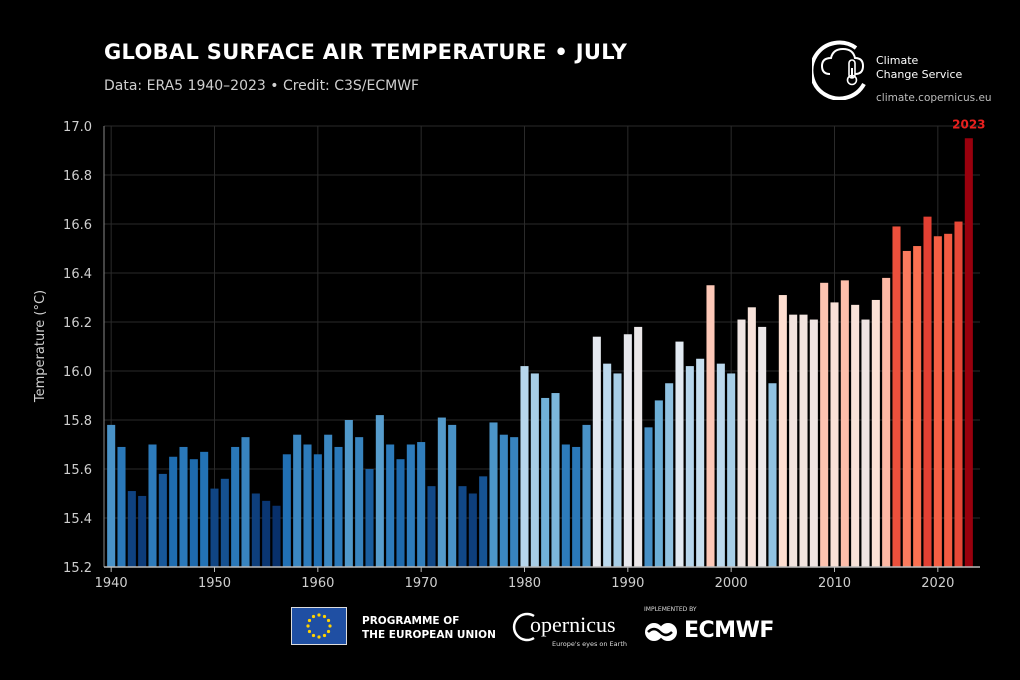 This screenshot has width=1020, height=680. I want to click on highlight-year-label: 2023, so click(968, 124).